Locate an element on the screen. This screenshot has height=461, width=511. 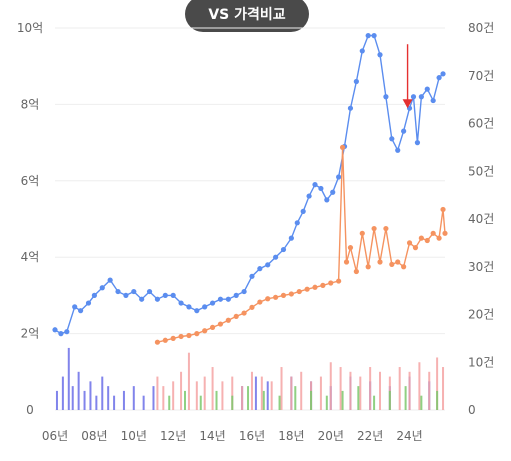
y-right-tick-label: 30건 is located at coordinates (481, 267).